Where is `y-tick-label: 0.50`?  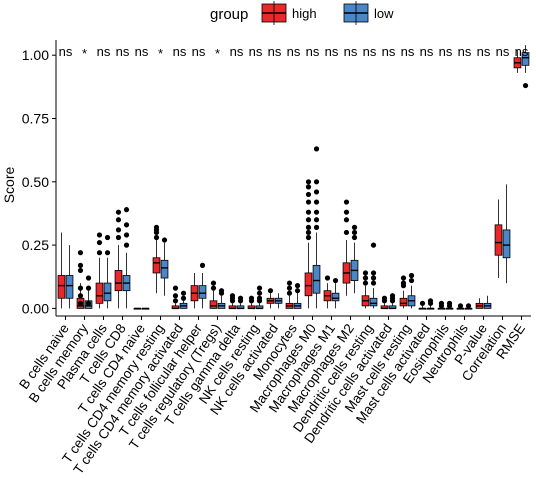 y-tick-label: 0.50 is located at coordinates (35, 182).